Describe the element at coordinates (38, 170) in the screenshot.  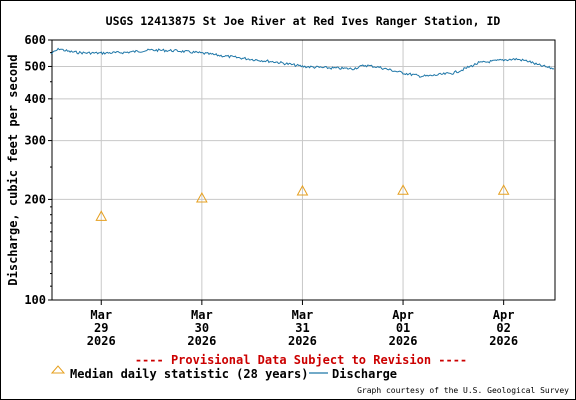
I see `y-axis-ticks: 100 200 300 400 500 600` at that location.